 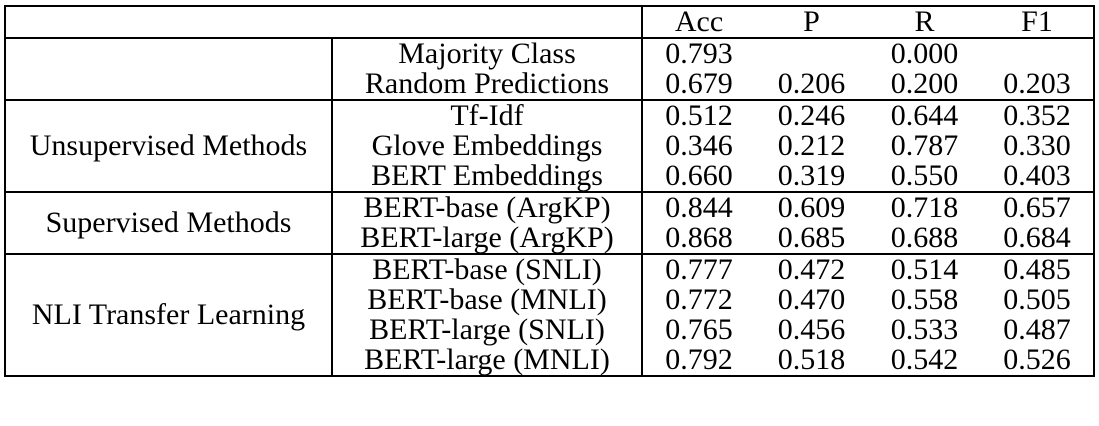 I want to click on metric-cell-acc: 0.512, so click(x=699, y=115).